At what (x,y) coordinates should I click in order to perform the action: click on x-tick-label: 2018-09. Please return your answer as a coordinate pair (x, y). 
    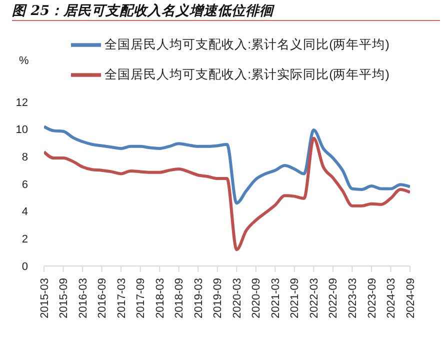
    Looking at the image, I should click on (180, 298).